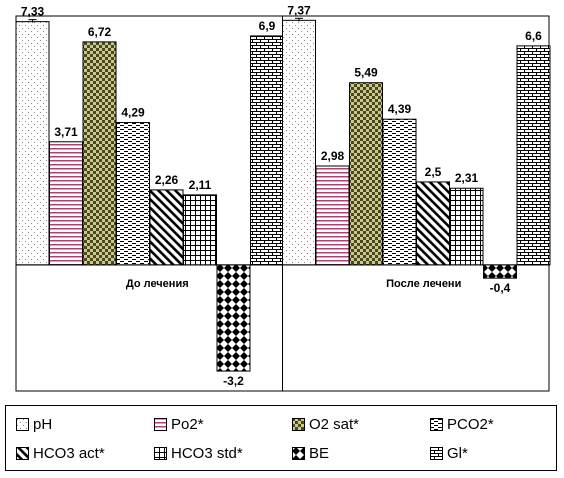  I want to click on legend-label-ph: pH, so click(43, 424).